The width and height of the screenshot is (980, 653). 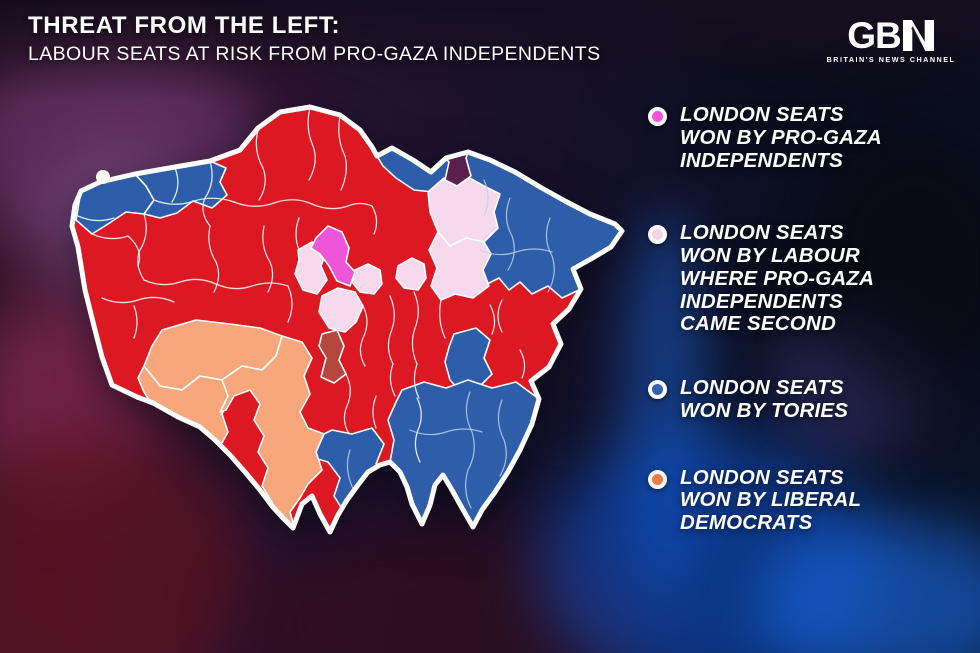 What do you see at coordinates (657, 116) in the screenshot?
I see `legend-dot-independents` at bounding box center [657, 116].